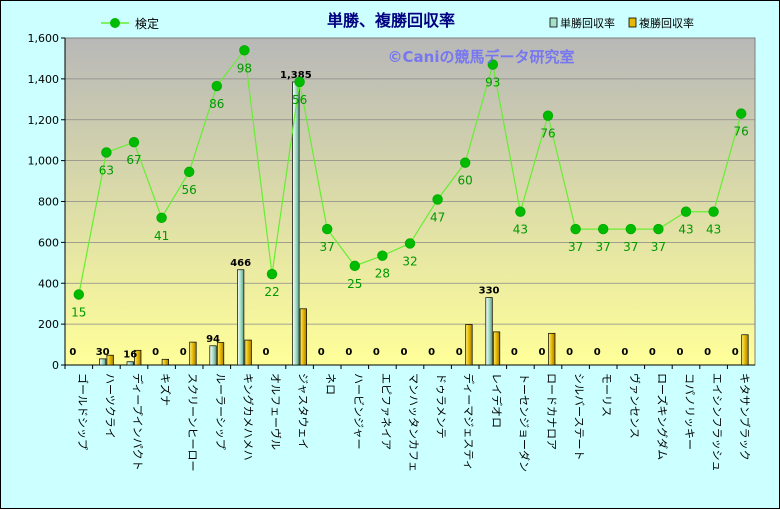  What do you see at coordinates (44, 38) in the screenshot?
I see `y-tick-label: 1,600` at bounding box center [44, 38].